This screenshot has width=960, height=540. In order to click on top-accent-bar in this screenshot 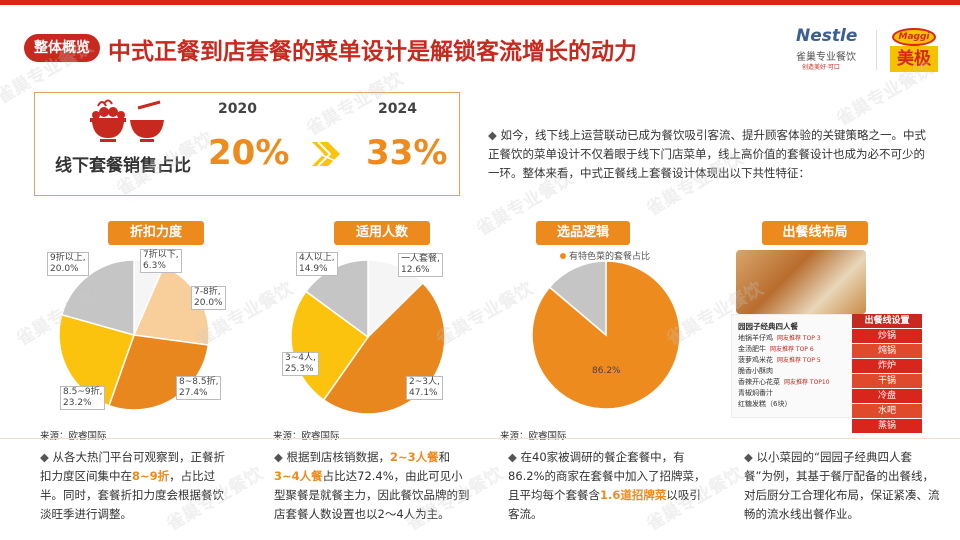, I will do `click(480, 2)`.